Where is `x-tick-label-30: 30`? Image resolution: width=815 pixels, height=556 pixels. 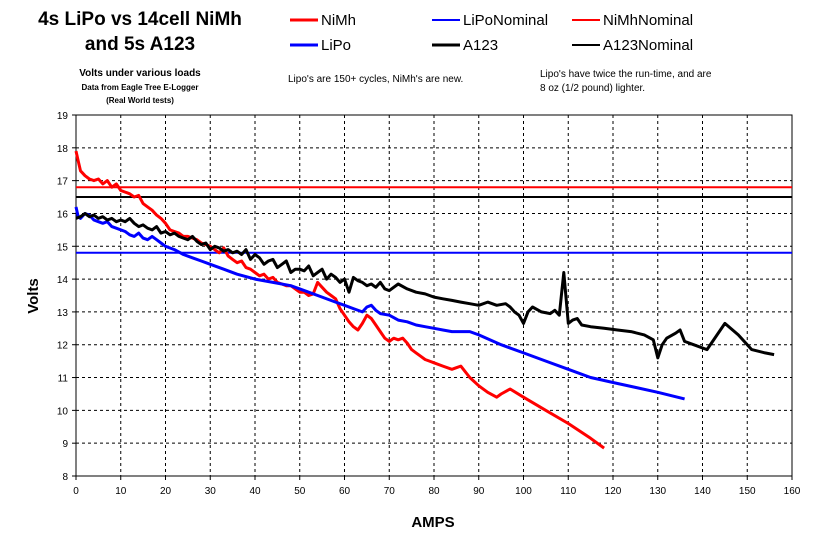
x-tick-label-30: 30 is located at coordinates (211, 491).